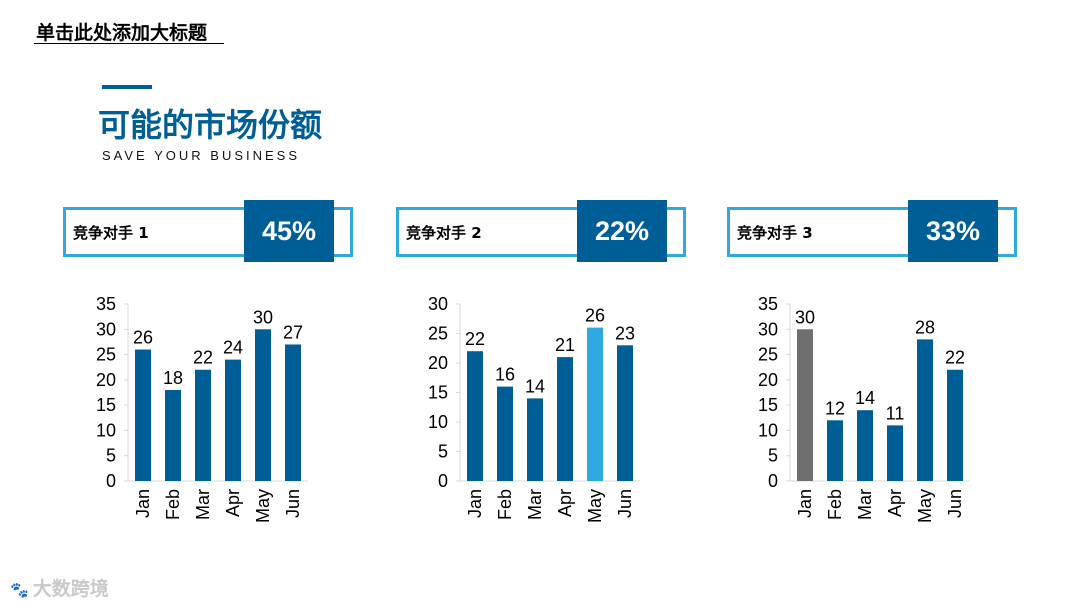 Image resolution: width=1080 pixels, height=608 pixels. Describe the element at coordinates (835, 408) in the screenshot. I see `data-label: 12` at that location.